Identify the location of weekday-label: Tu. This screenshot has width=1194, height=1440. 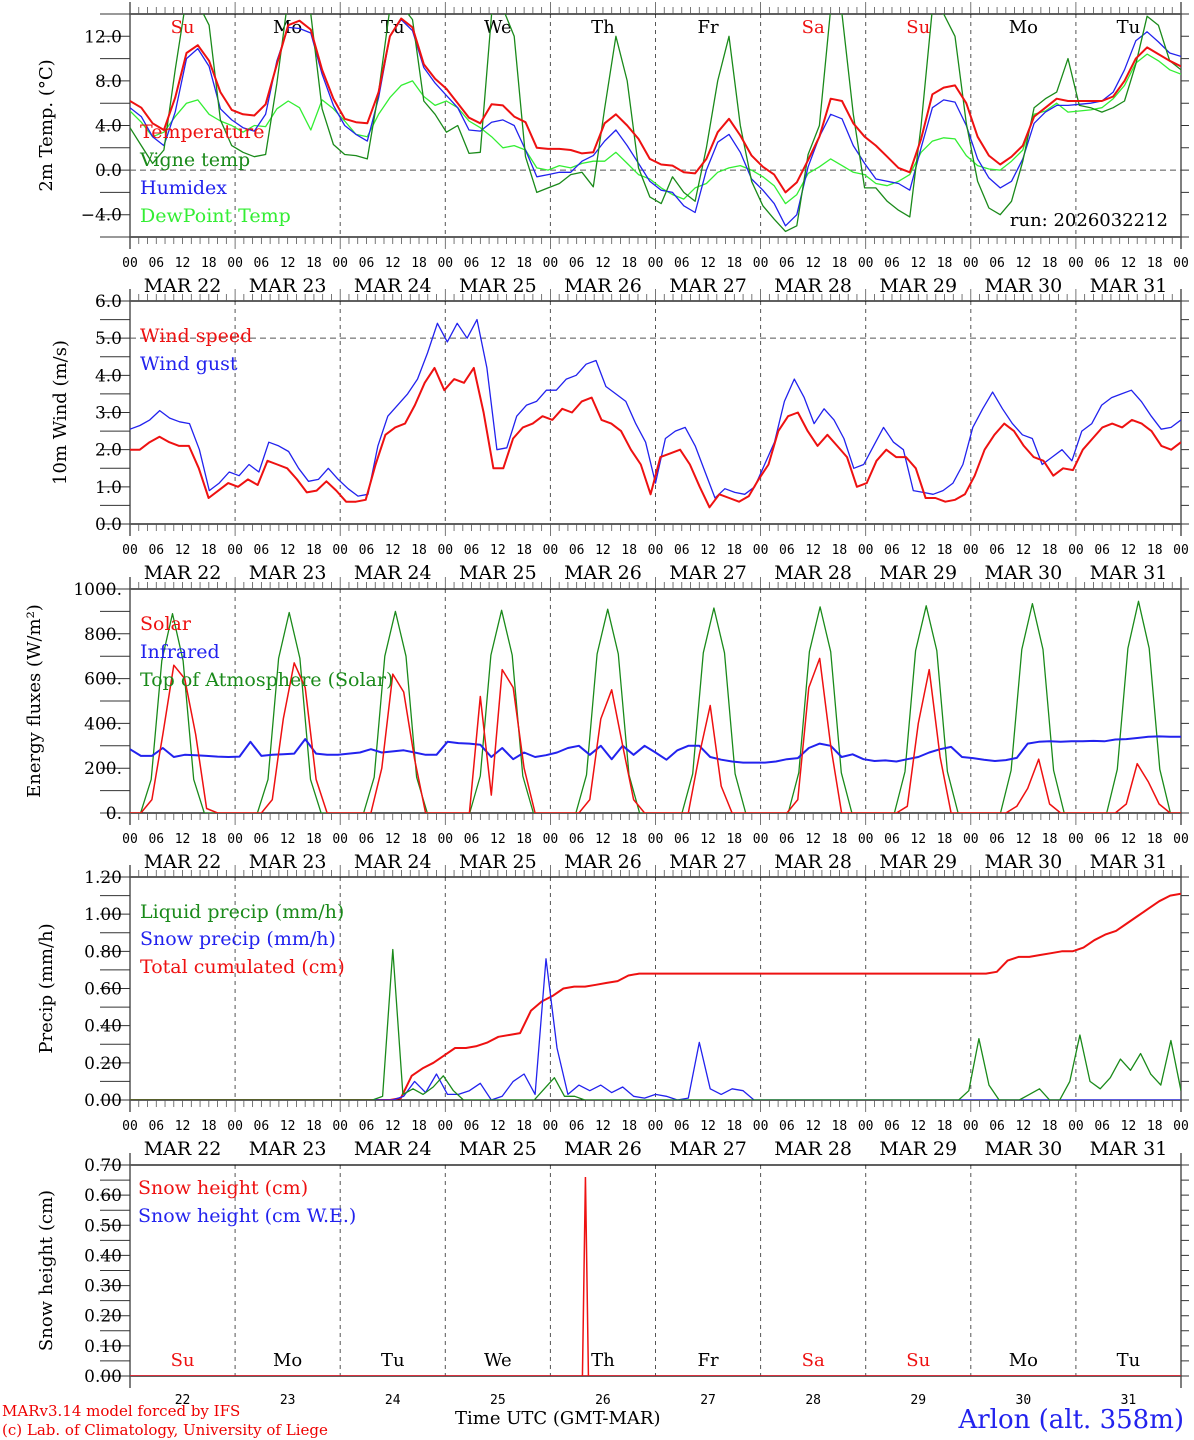
(1129, 1360).